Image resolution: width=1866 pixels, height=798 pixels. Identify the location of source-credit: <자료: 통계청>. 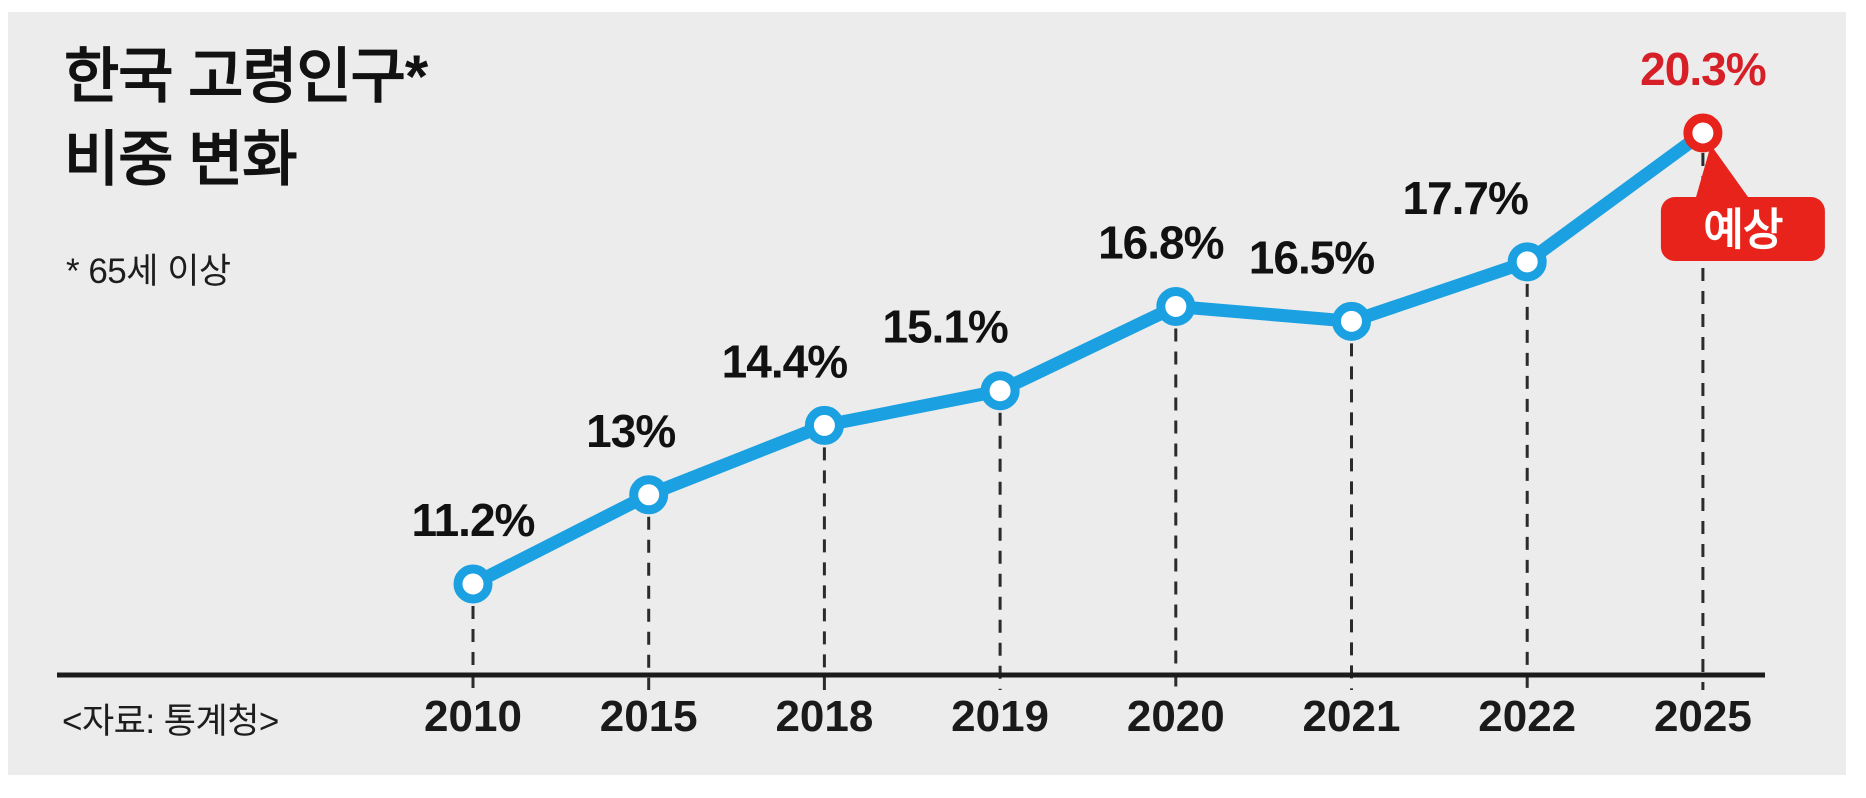
(170, 721).